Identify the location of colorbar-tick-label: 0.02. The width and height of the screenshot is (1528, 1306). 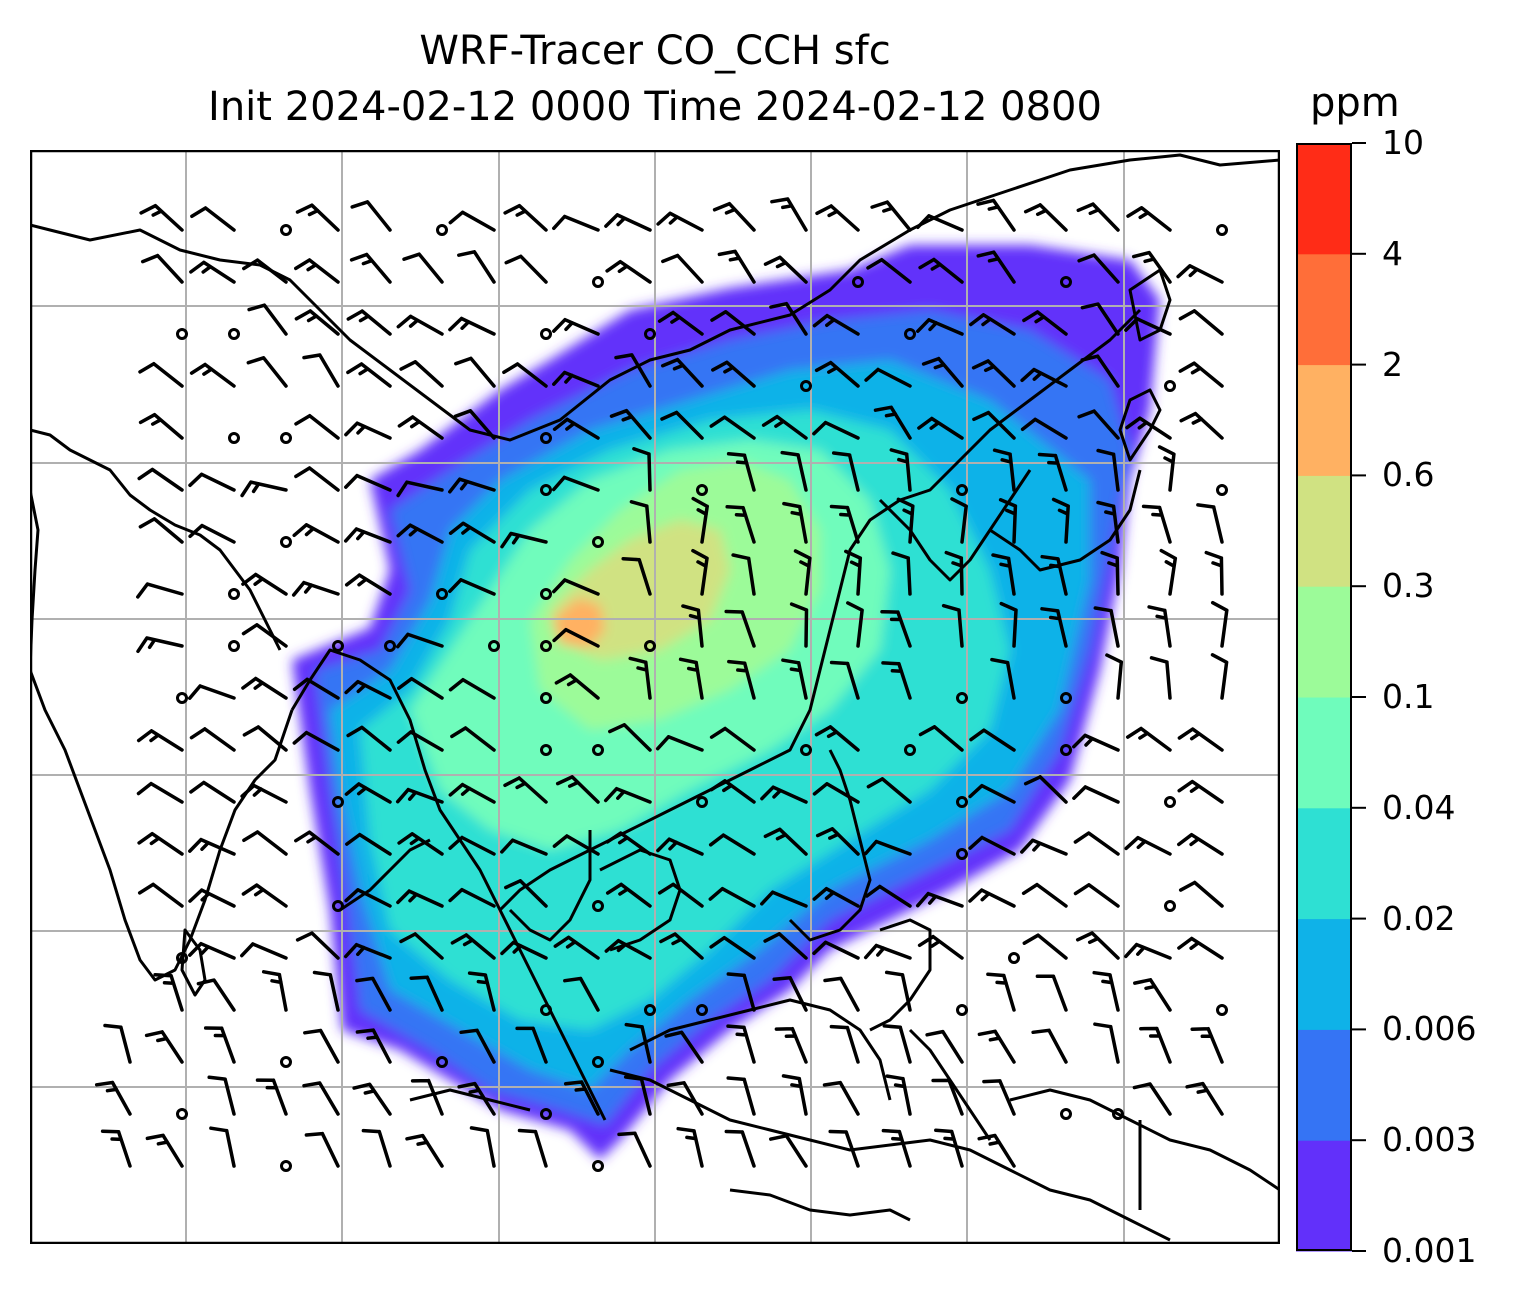
(1419, 918).